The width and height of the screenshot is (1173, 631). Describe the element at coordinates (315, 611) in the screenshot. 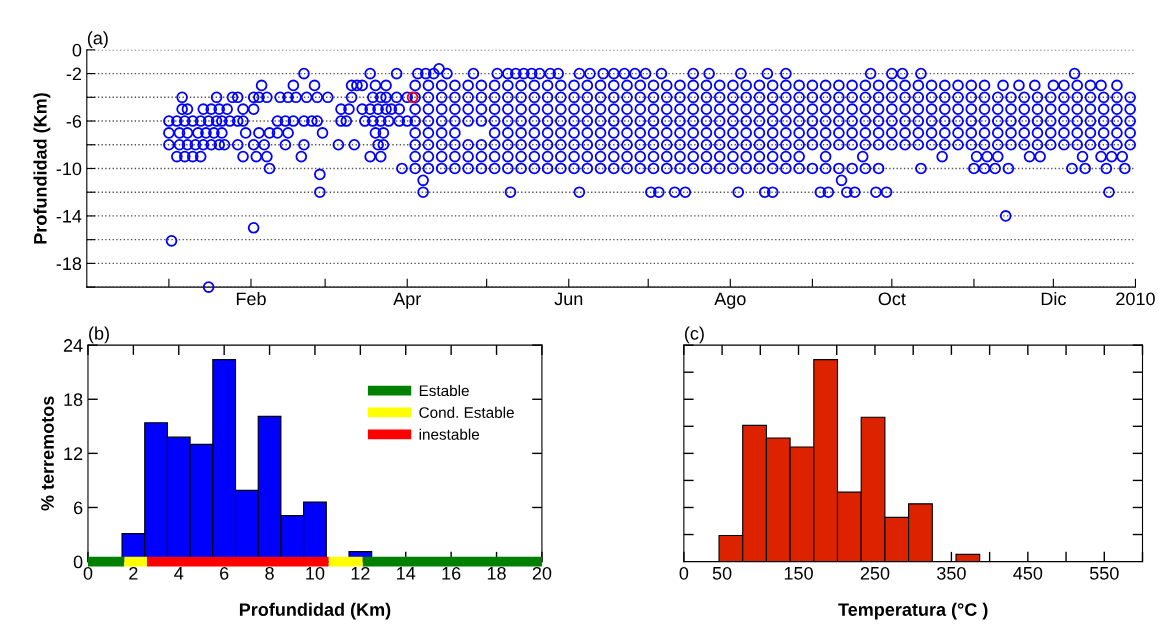

I see `x-axis-title: Profundidad (Km)` at that location.